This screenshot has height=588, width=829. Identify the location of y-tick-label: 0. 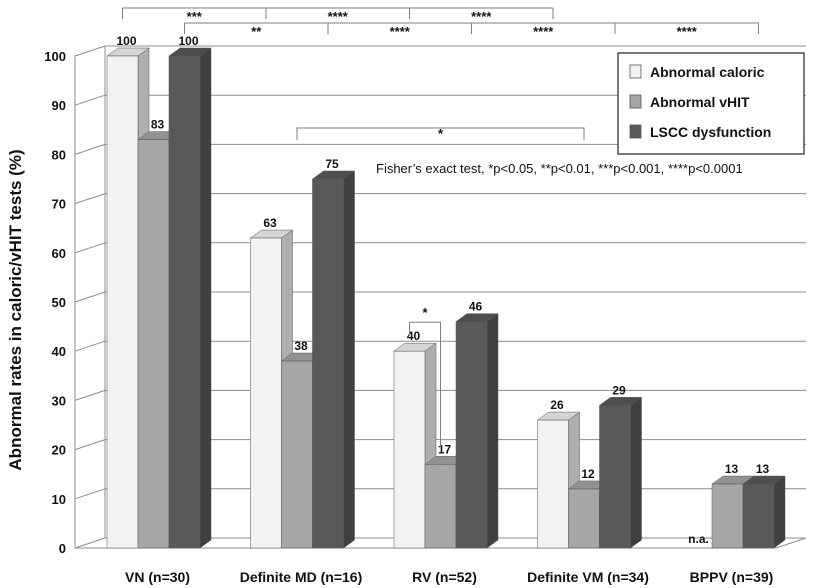
(62, 548).